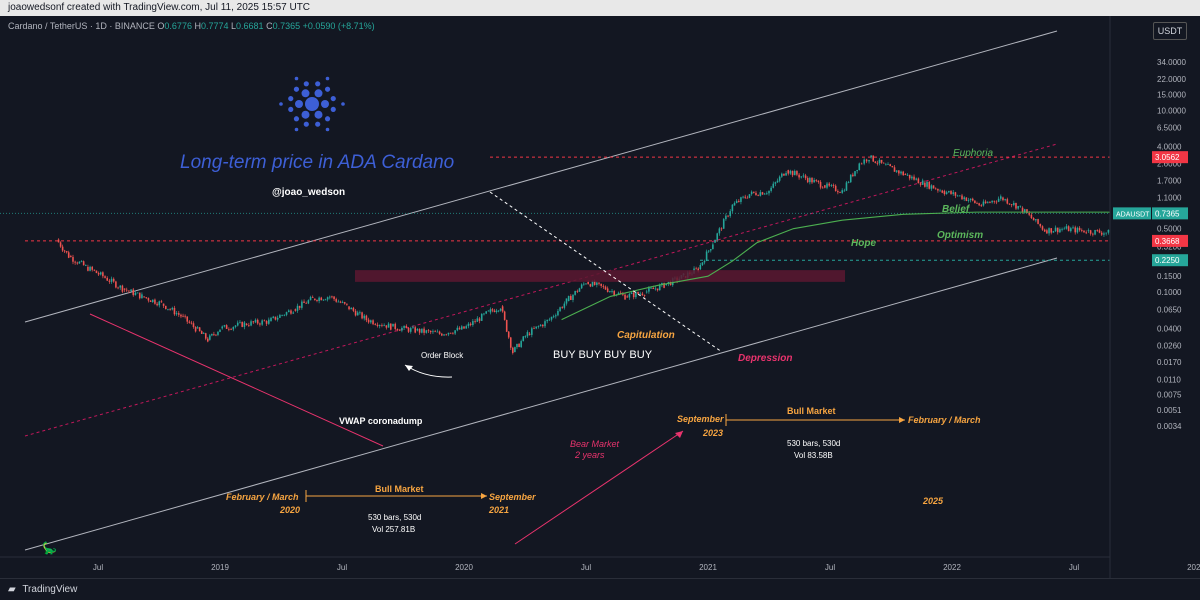 The height and width of the screenshot is (600, 1200). Describe the element at coordinates (600, 588) in the screenshot. I see `footer-bar: ▰ TradingView` at that location.